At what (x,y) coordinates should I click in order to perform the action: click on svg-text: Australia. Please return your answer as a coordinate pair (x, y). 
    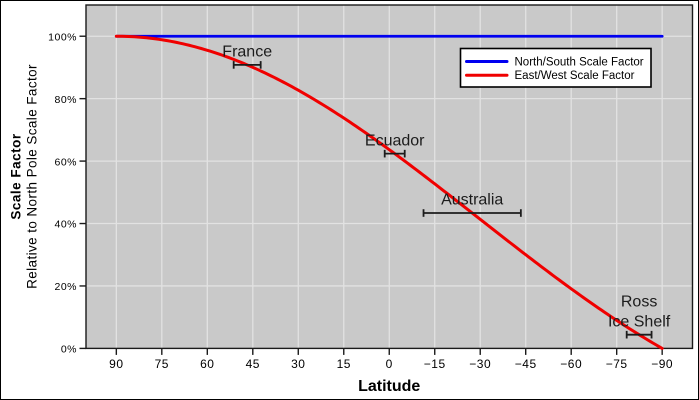
    Looking at the image, I should click on (472, 200).